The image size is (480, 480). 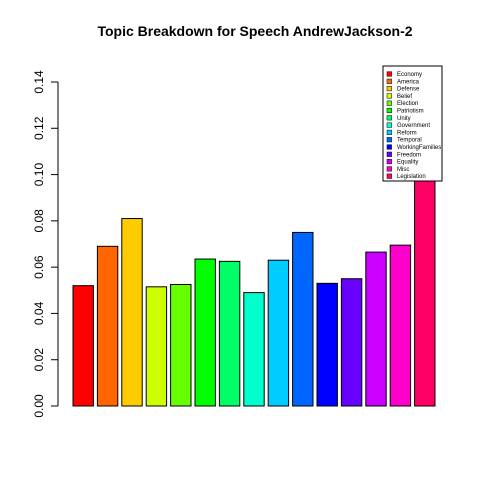 What do you see at coordinates (409, 75) in the screenshot?
I see `legend-label: Economy` at bounding box center [409, 75].